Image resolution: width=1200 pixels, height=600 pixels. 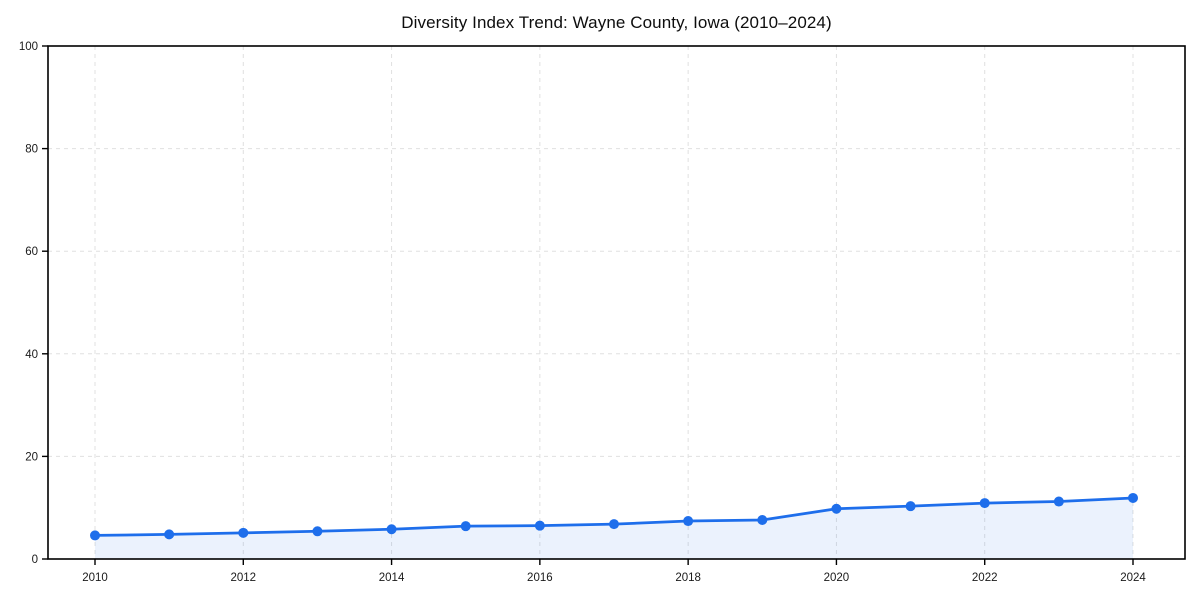 I want to click on x-tick-label: 2022, so click(x=985, y=578).